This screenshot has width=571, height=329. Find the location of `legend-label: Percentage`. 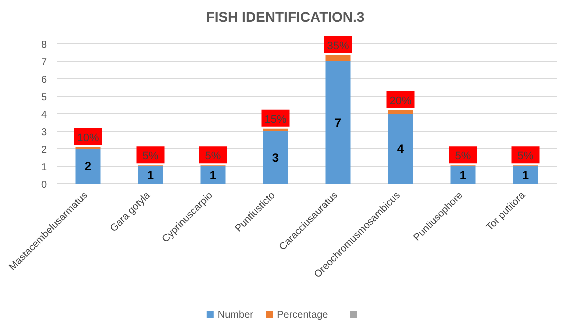

legend-label: Percentage is located at coordinates (303, 315).